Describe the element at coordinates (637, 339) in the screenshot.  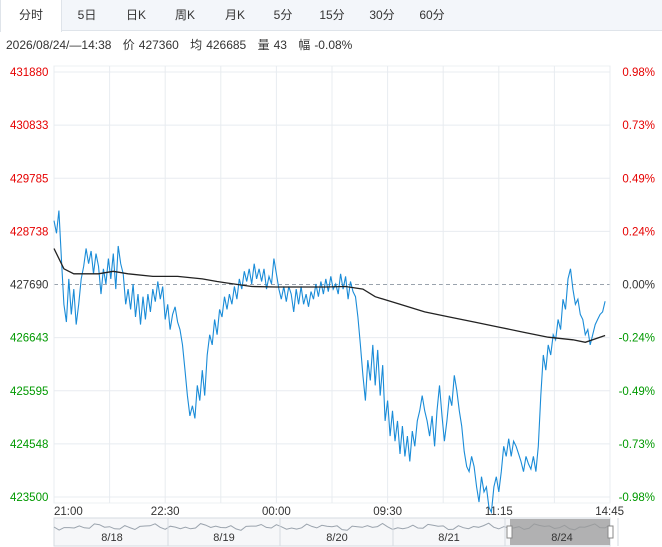
I see `pct-tick-label: -0.24%` at that location.